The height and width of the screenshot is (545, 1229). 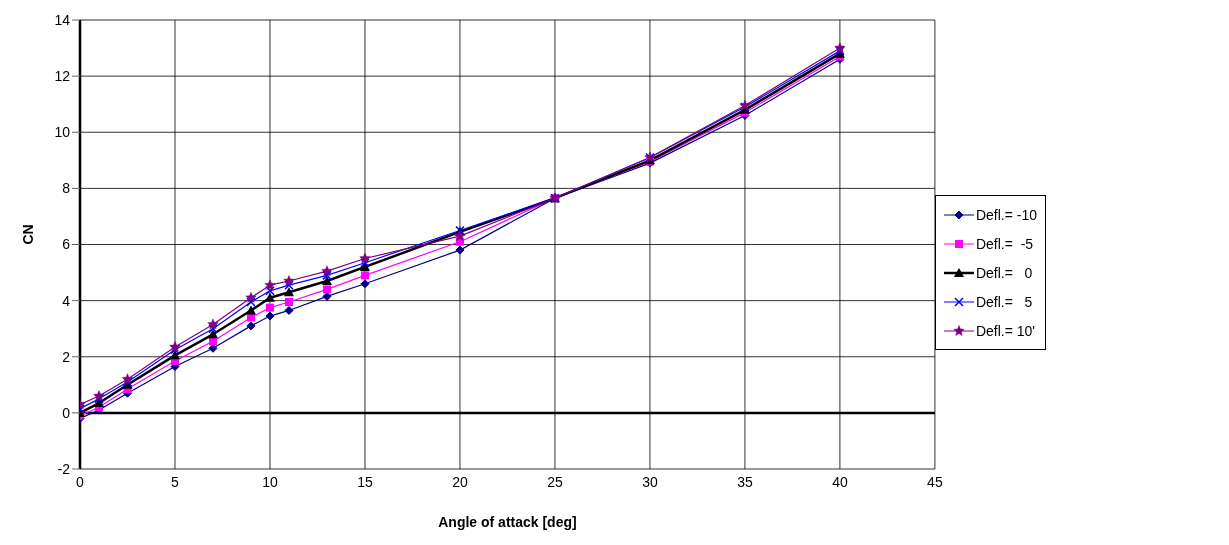 I want to click on y-tick-label: 10, so click(x=62, y=132).